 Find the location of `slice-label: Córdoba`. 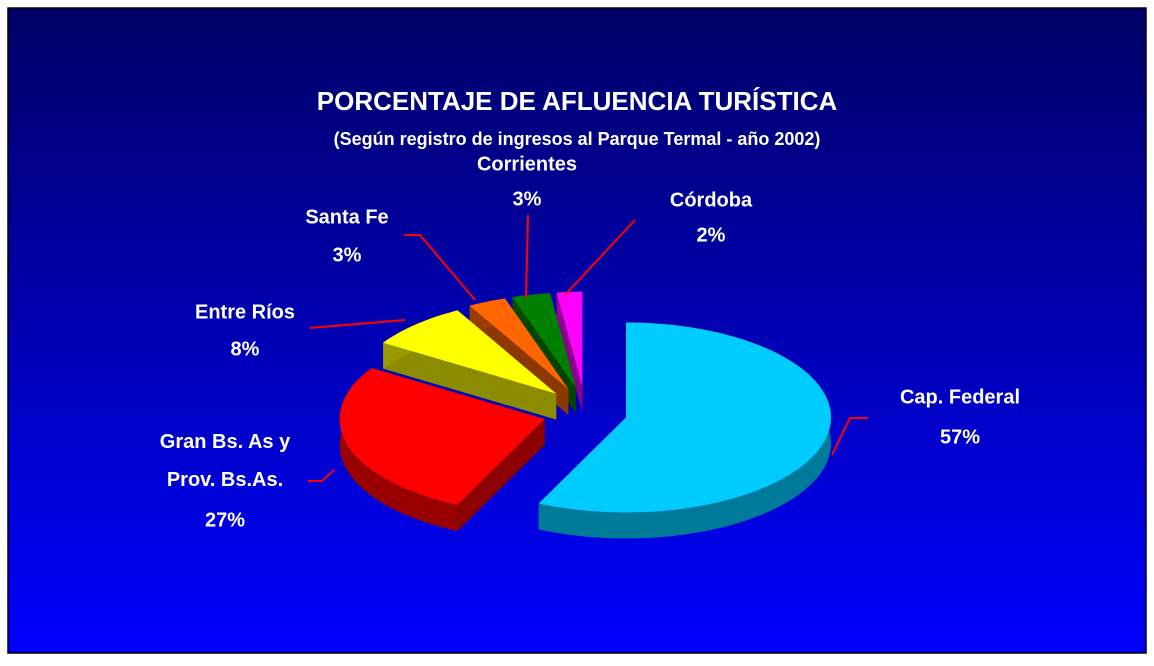

slice-label: Córdoba is located at coordinates (711, 200).